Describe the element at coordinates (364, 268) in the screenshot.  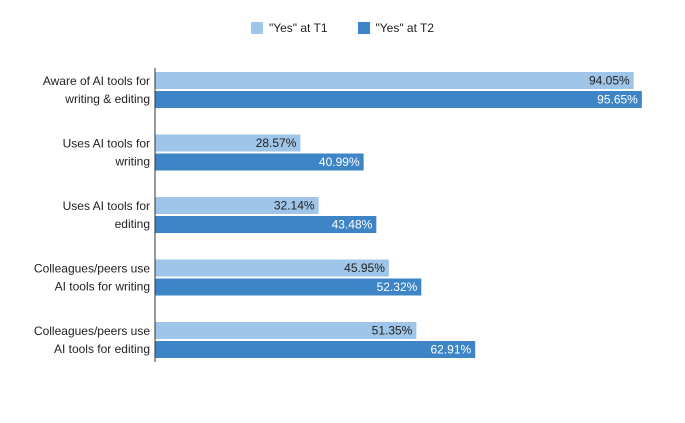
I see `data-label-1-4: 45.95%` at that location.